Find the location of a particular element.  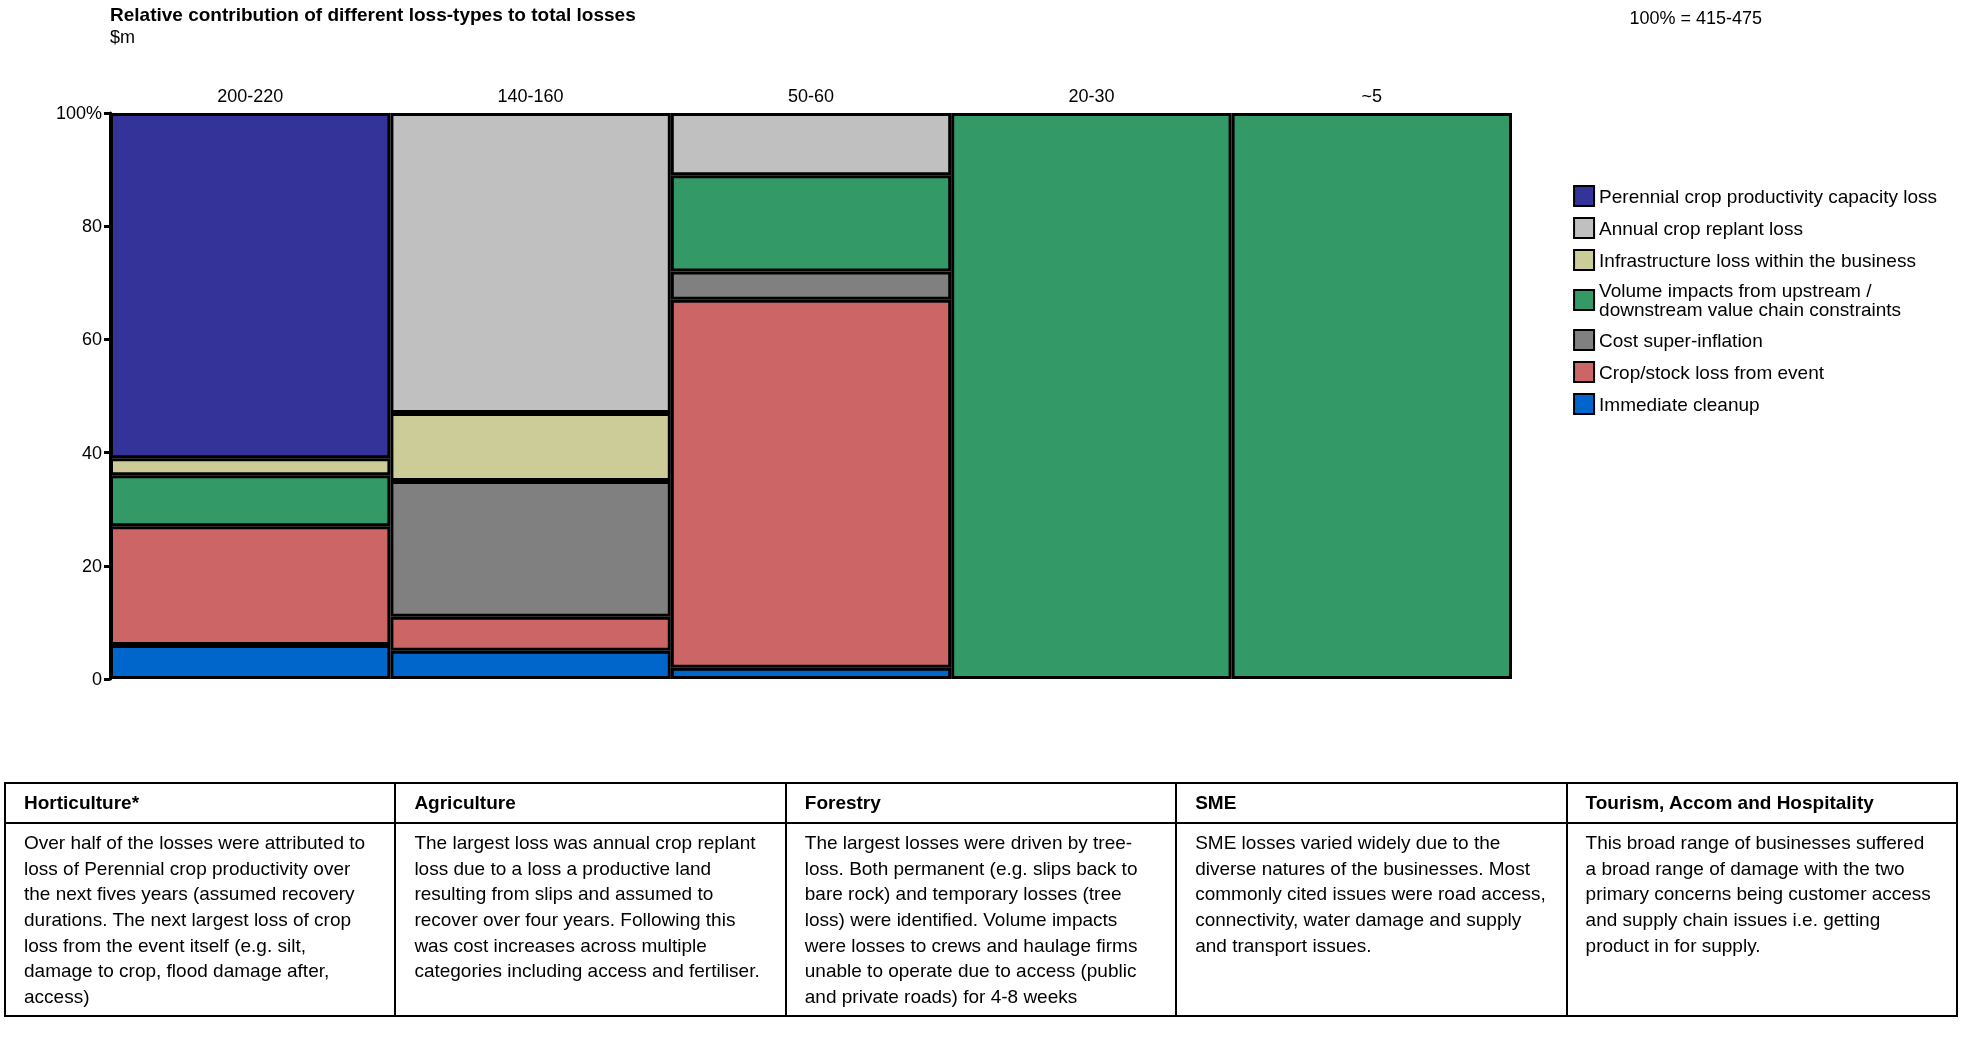

x-tick-label: ~5 is located at coordinates (1372, 96).